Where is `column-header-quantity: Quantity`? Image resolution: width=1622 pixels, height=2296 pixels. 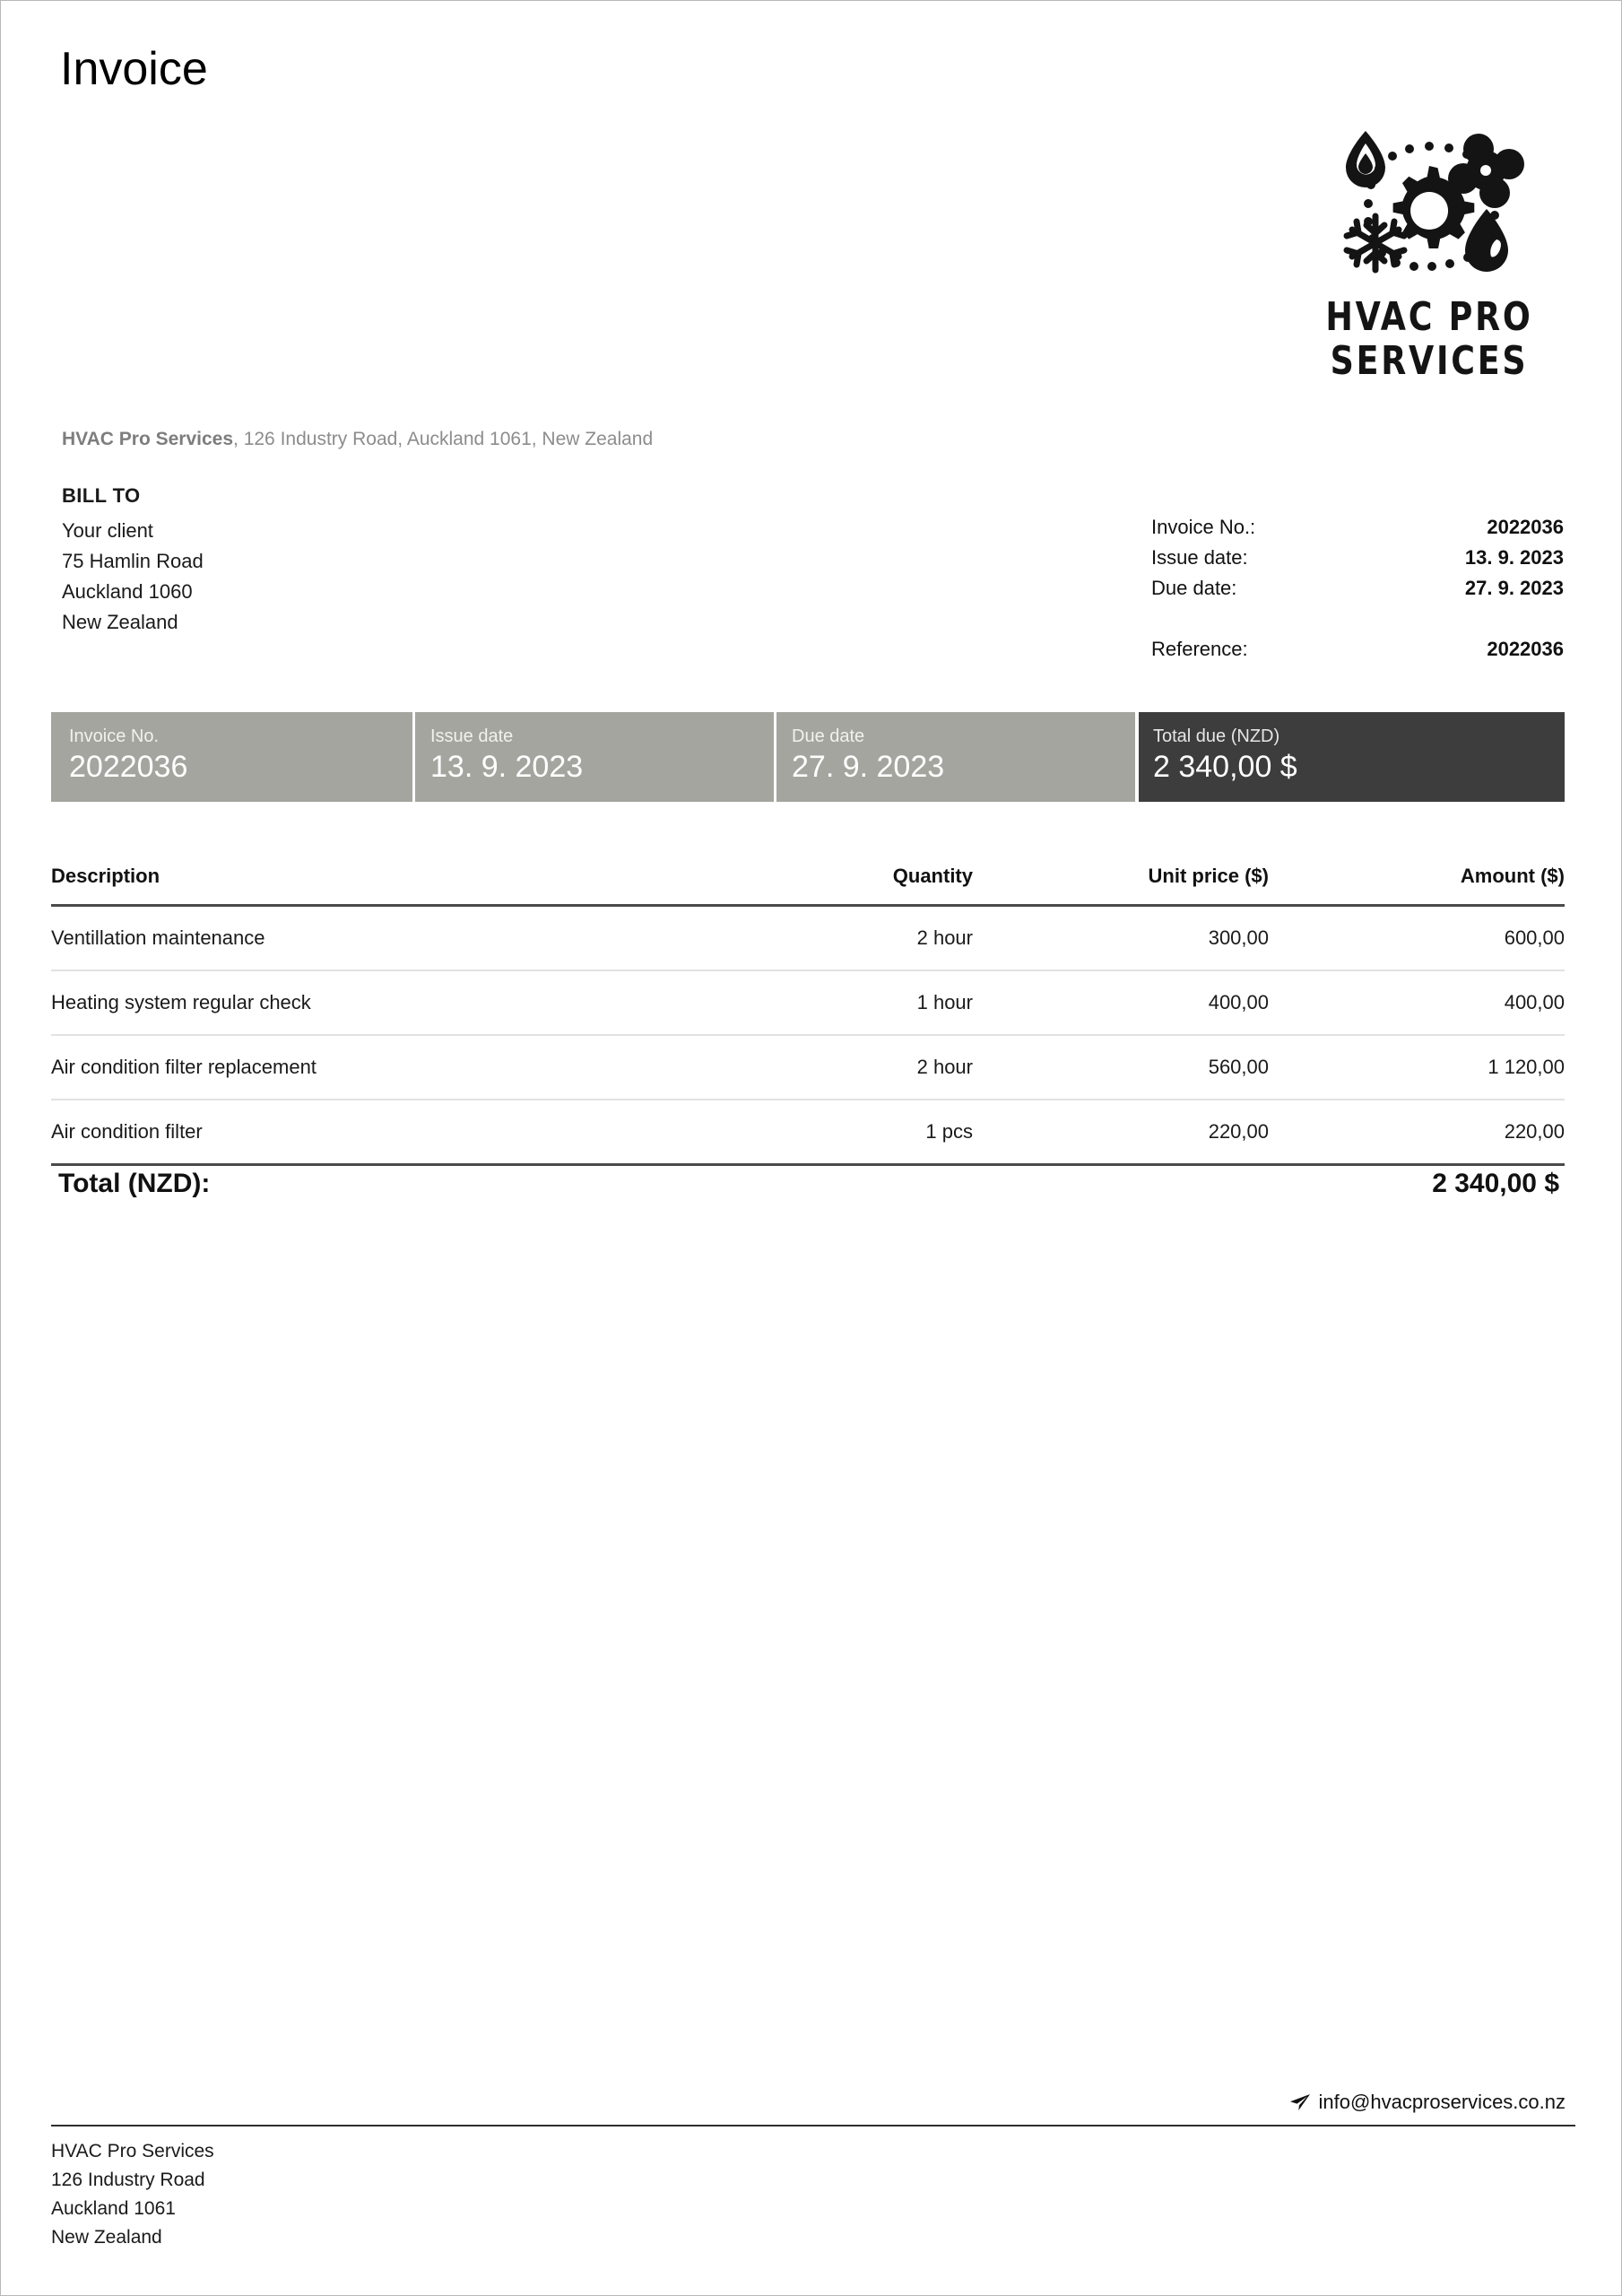
column-header-quantity: Quantity is located at coordinates (811, 882).